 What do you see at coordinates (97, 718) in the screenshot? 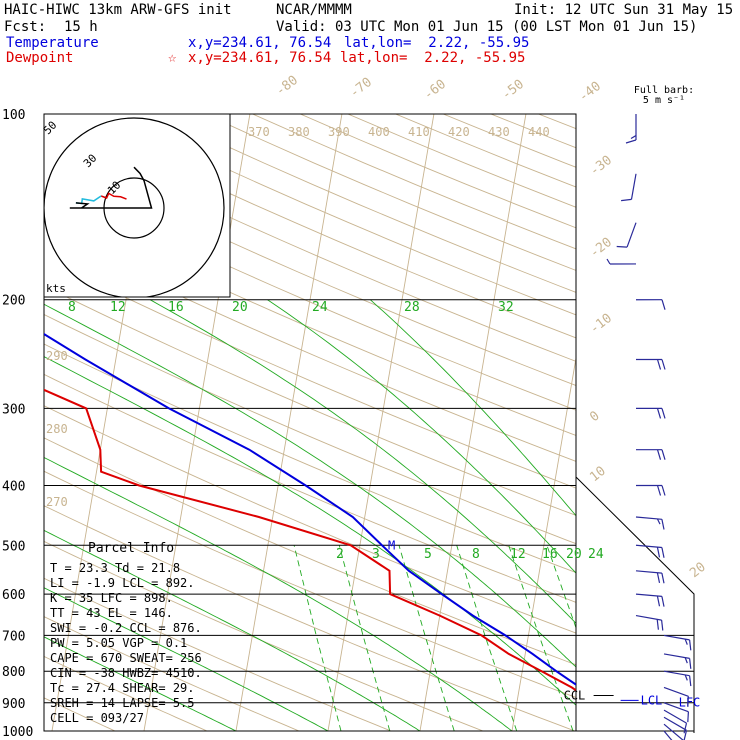
I see `parcel-info-row: CELL = 093/27` at bounding box center [97, 718].